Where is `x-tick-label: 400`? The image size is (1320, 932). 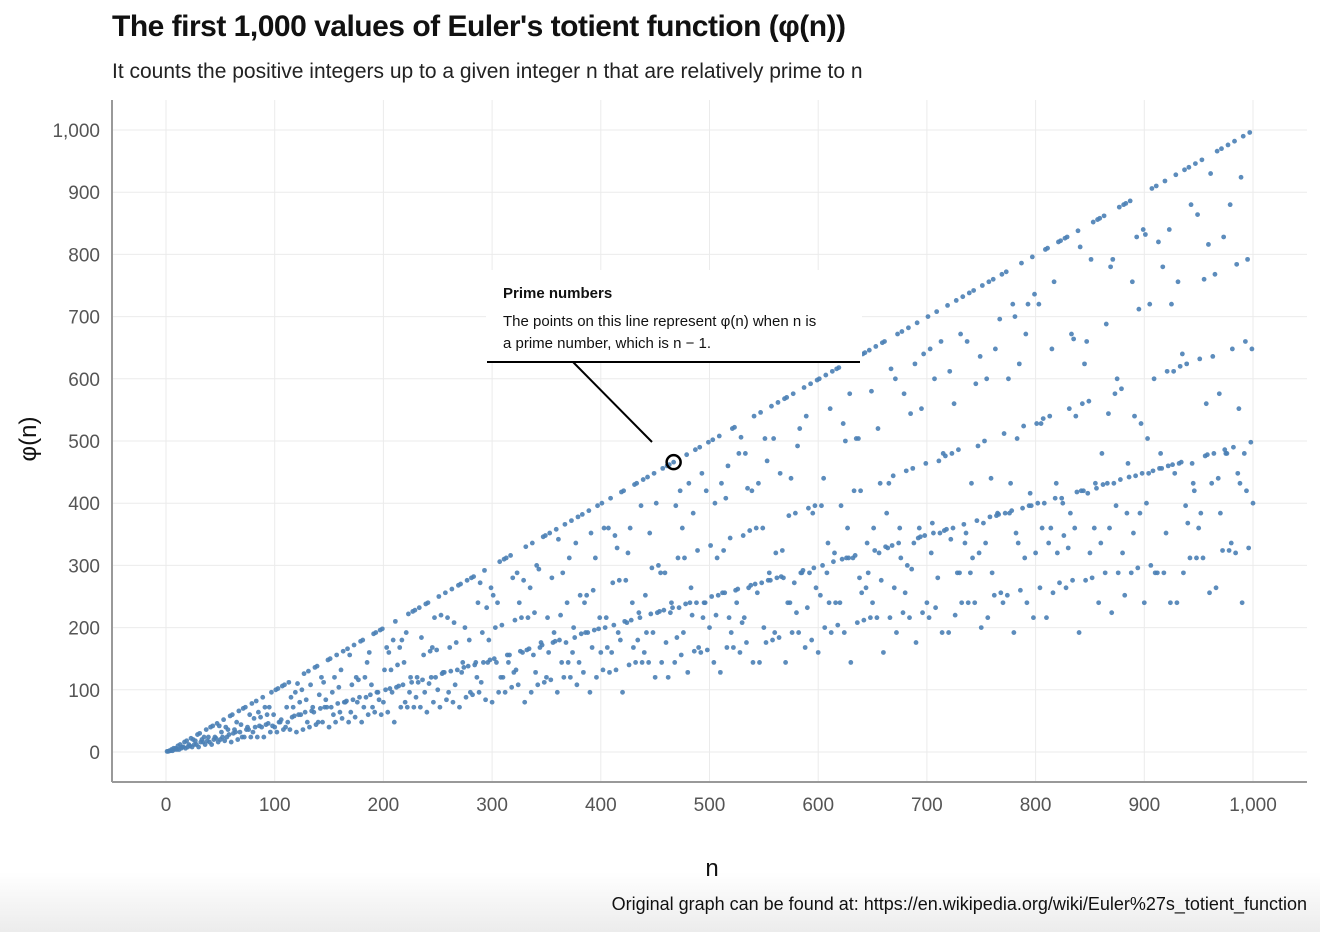 x-tick-label: 400 is located at coordinates (601, 805).